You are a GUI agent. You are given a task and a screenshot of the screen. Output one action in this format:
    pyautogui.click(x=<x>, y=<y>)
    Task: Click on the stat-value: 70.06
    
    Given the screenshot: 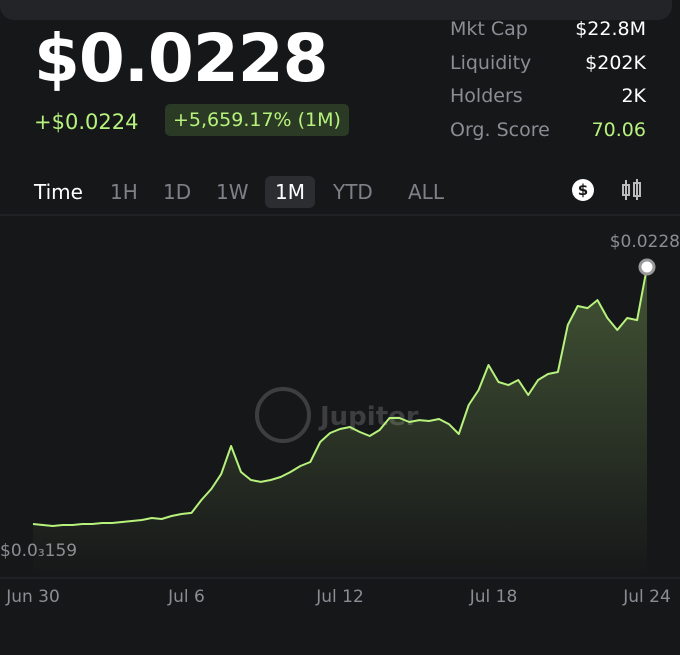 What is the action you would take?
    pyautogui.click(x=618, y=130)
    